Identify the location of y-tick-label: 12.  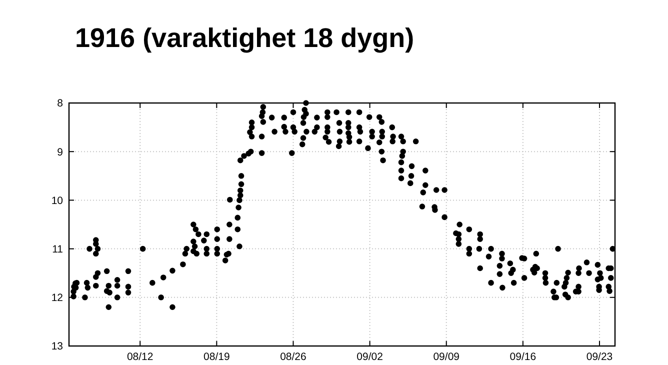
(57, 298).